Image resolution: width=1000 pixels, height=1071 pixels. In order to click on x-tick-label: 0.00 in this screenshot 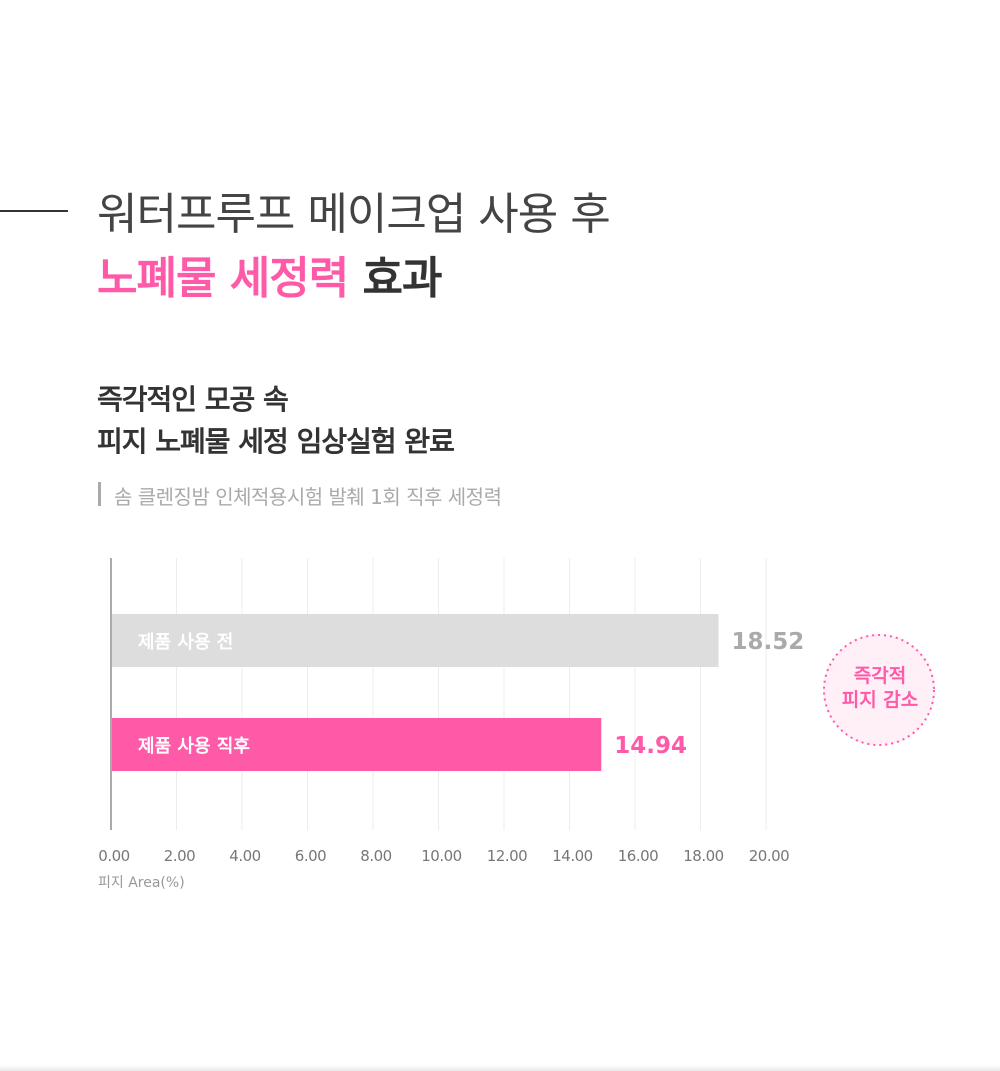, I will do `click(113, 856)`.